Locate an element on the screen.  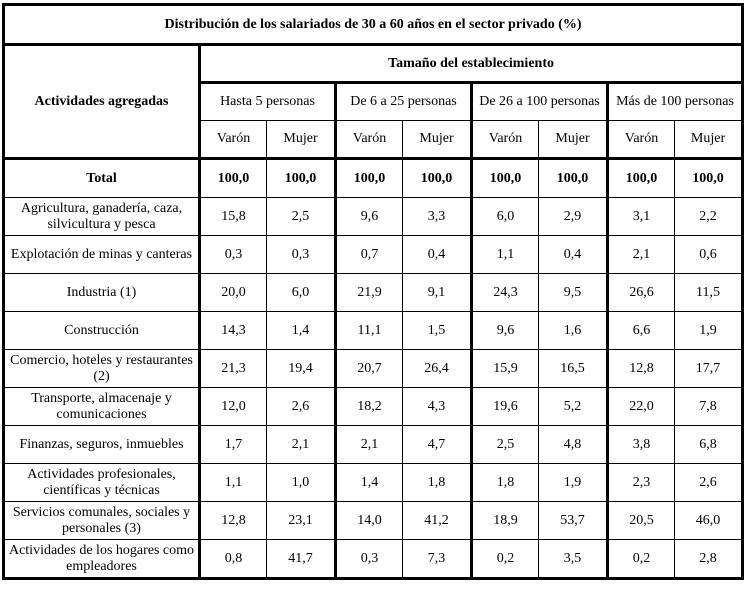
cell: 0,6 is located at coordinates (708, 254).